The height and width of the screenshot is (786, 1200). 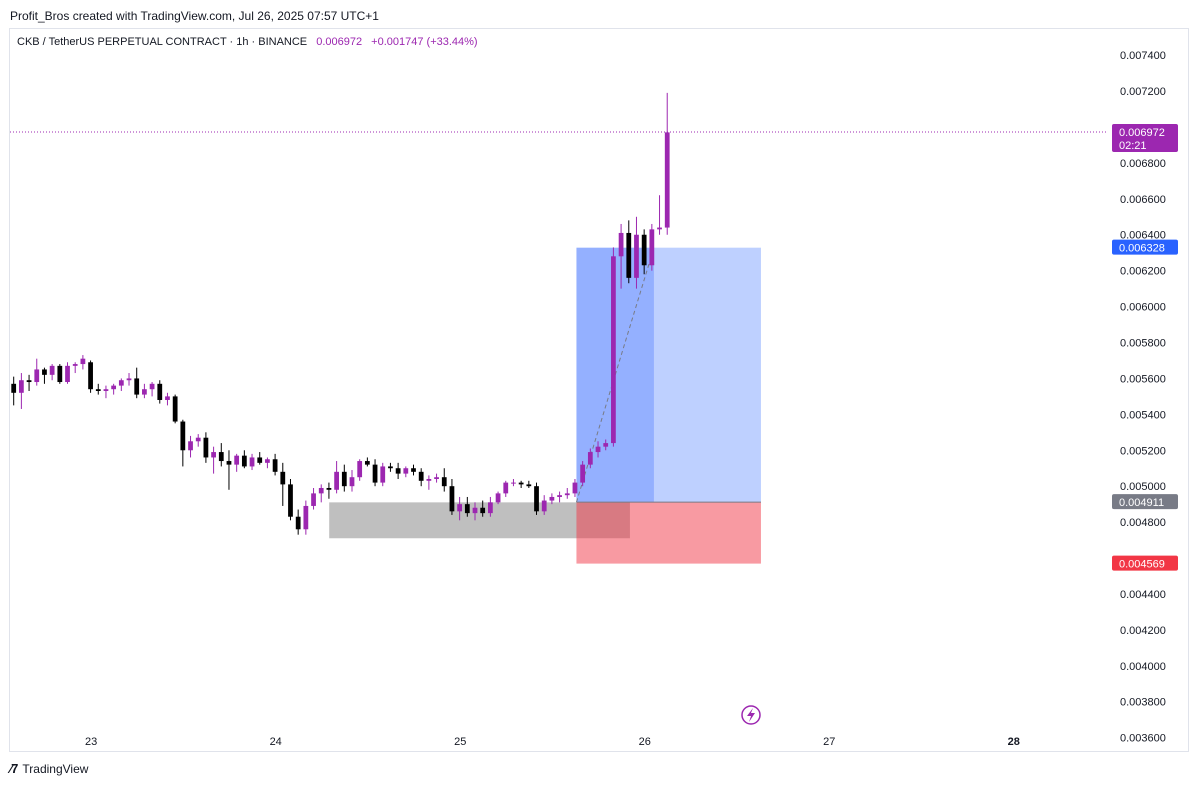 What do you see at coordinates (668, 533) in the screenshot?
I see `loss-zone-rect` at bounding box center [668, 533].